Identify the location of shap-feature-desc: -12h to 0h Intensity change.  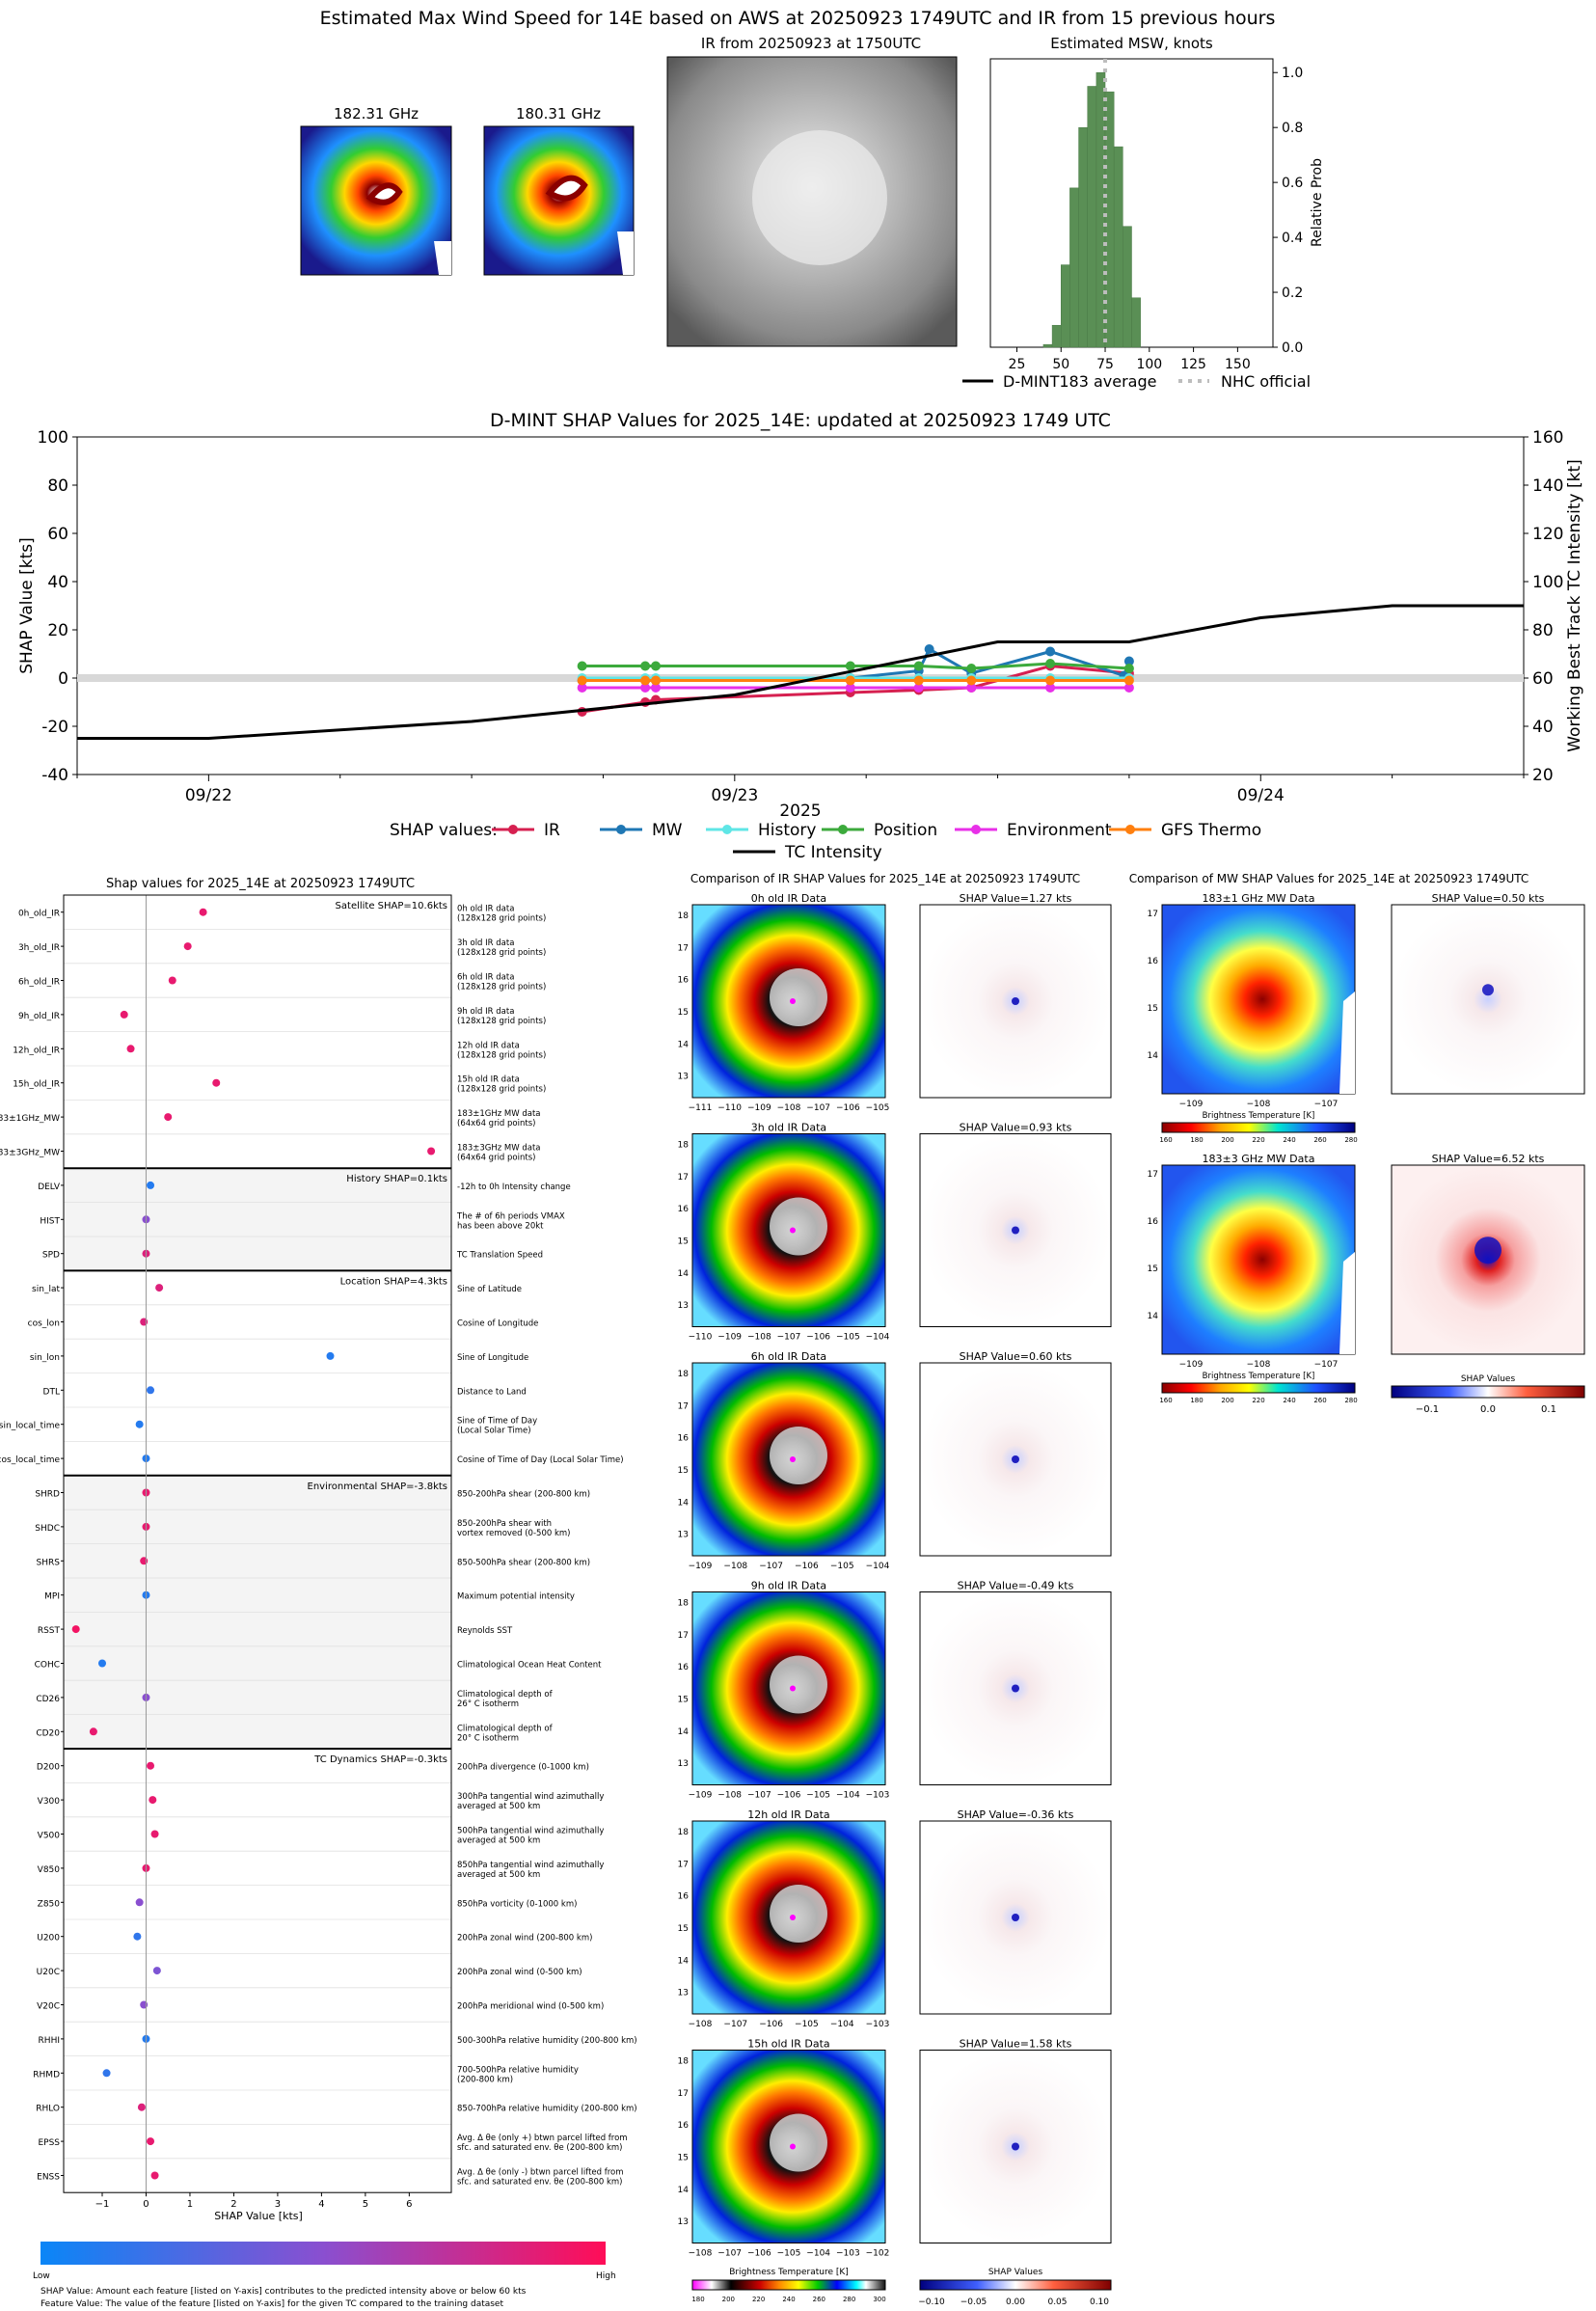
(514, 1187).